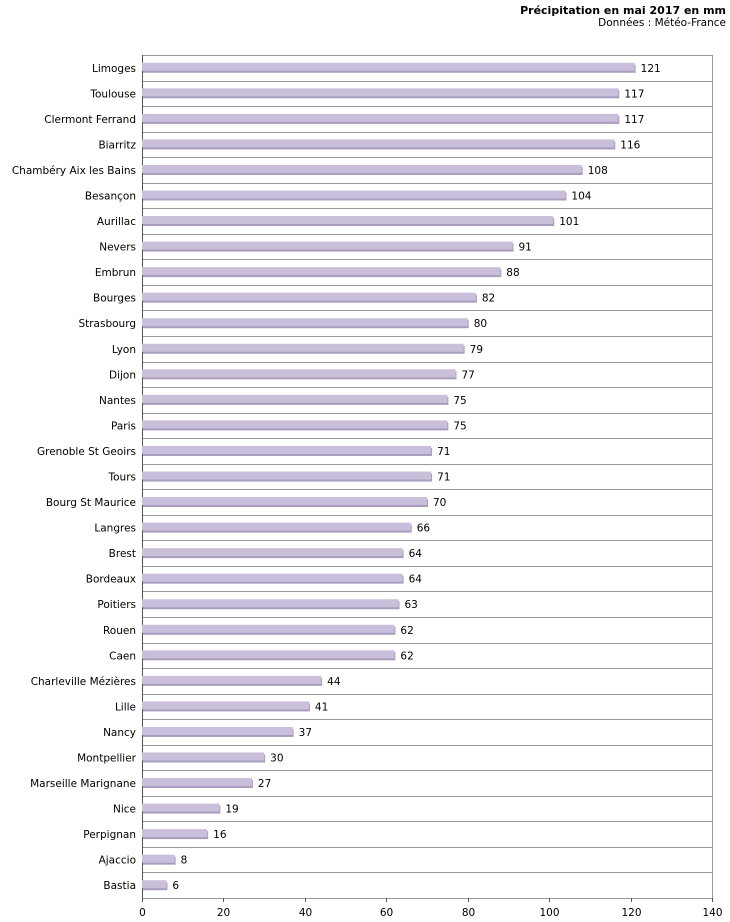 This screenshot has width=730, height=922. What do you see at coordinates (525, 248) in the screenshot?
I see `value-label: 91` at bounding box center [525, 248].